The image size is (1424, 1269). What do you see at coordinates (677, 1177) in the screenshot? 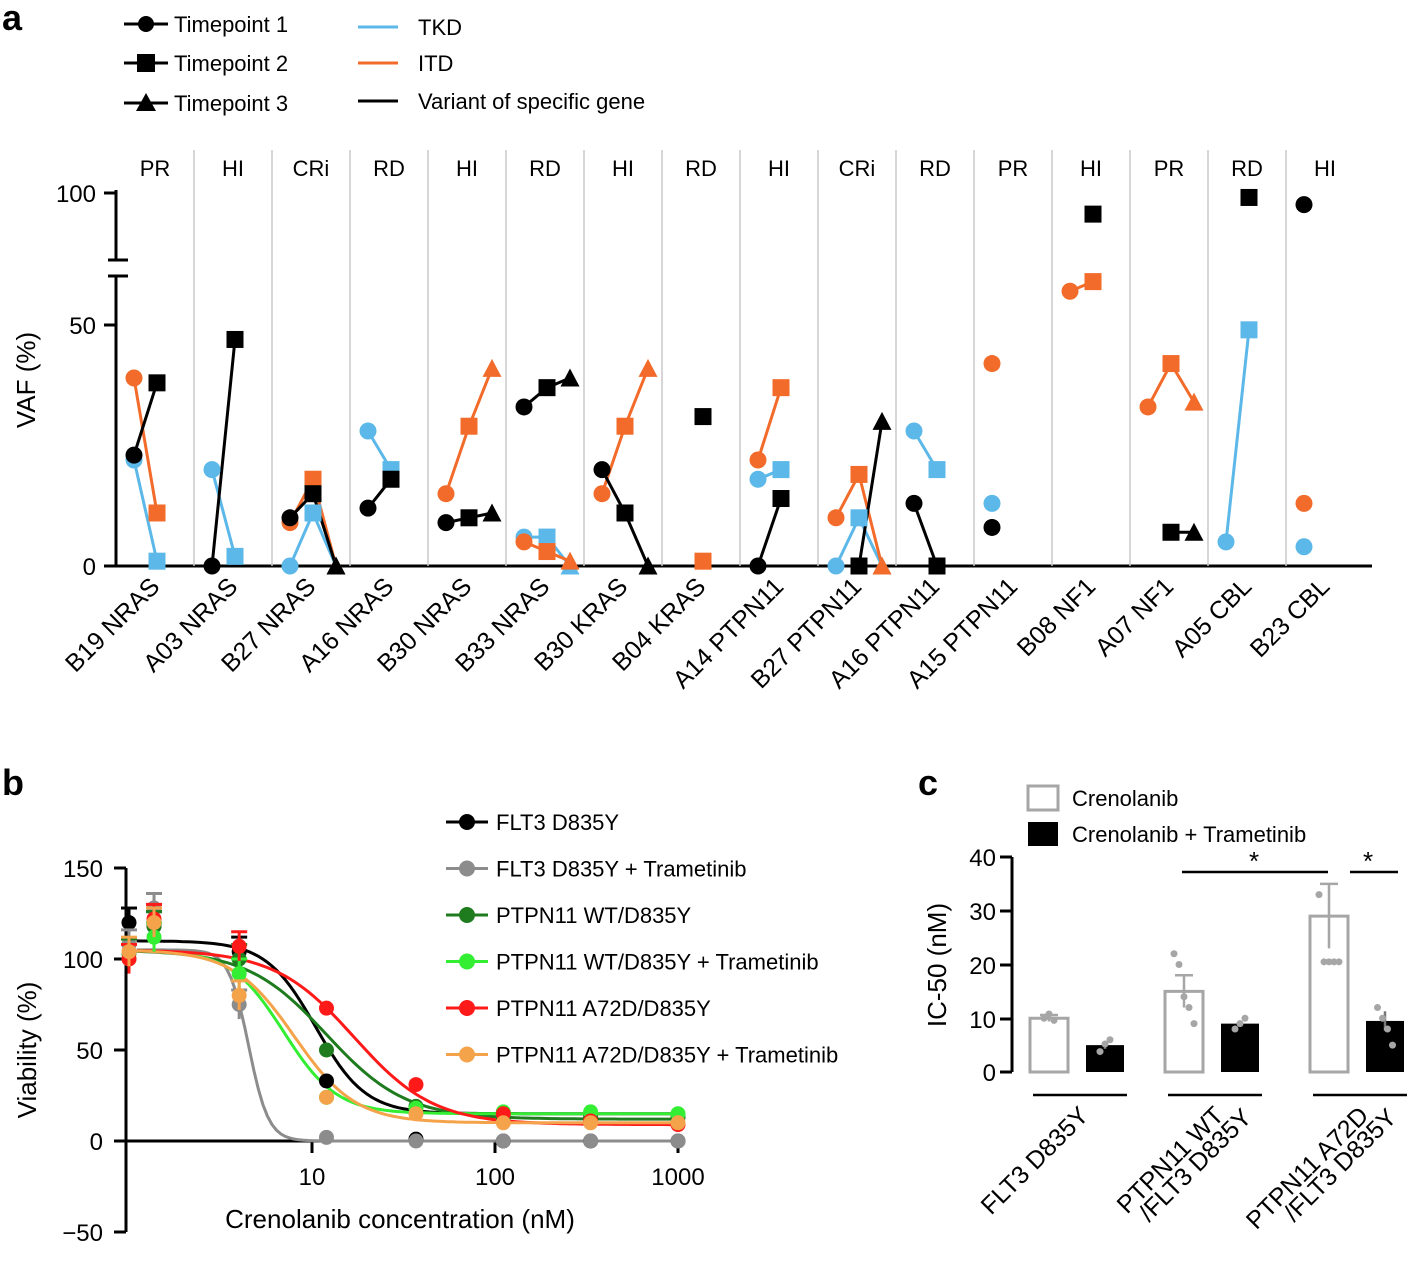
I see `b-xtick-label-1000: 1000` at bounding box center [677, 1177].